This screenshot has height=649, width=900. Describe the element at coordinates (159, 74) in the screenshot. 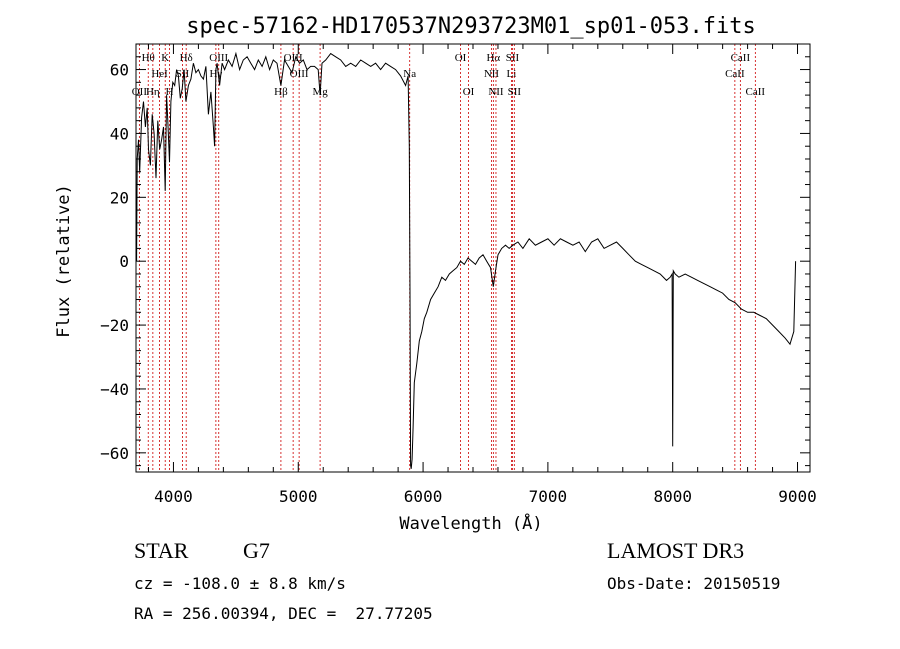

I see `line-id-label: HeI` at that location.